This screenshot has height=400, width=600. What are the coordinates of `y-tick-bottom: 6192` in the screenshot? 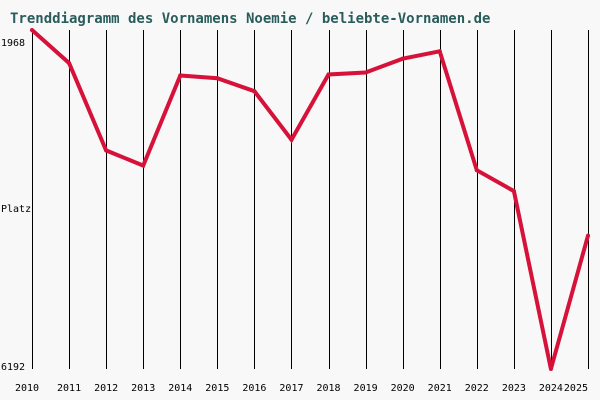 It's located at (13, 367).